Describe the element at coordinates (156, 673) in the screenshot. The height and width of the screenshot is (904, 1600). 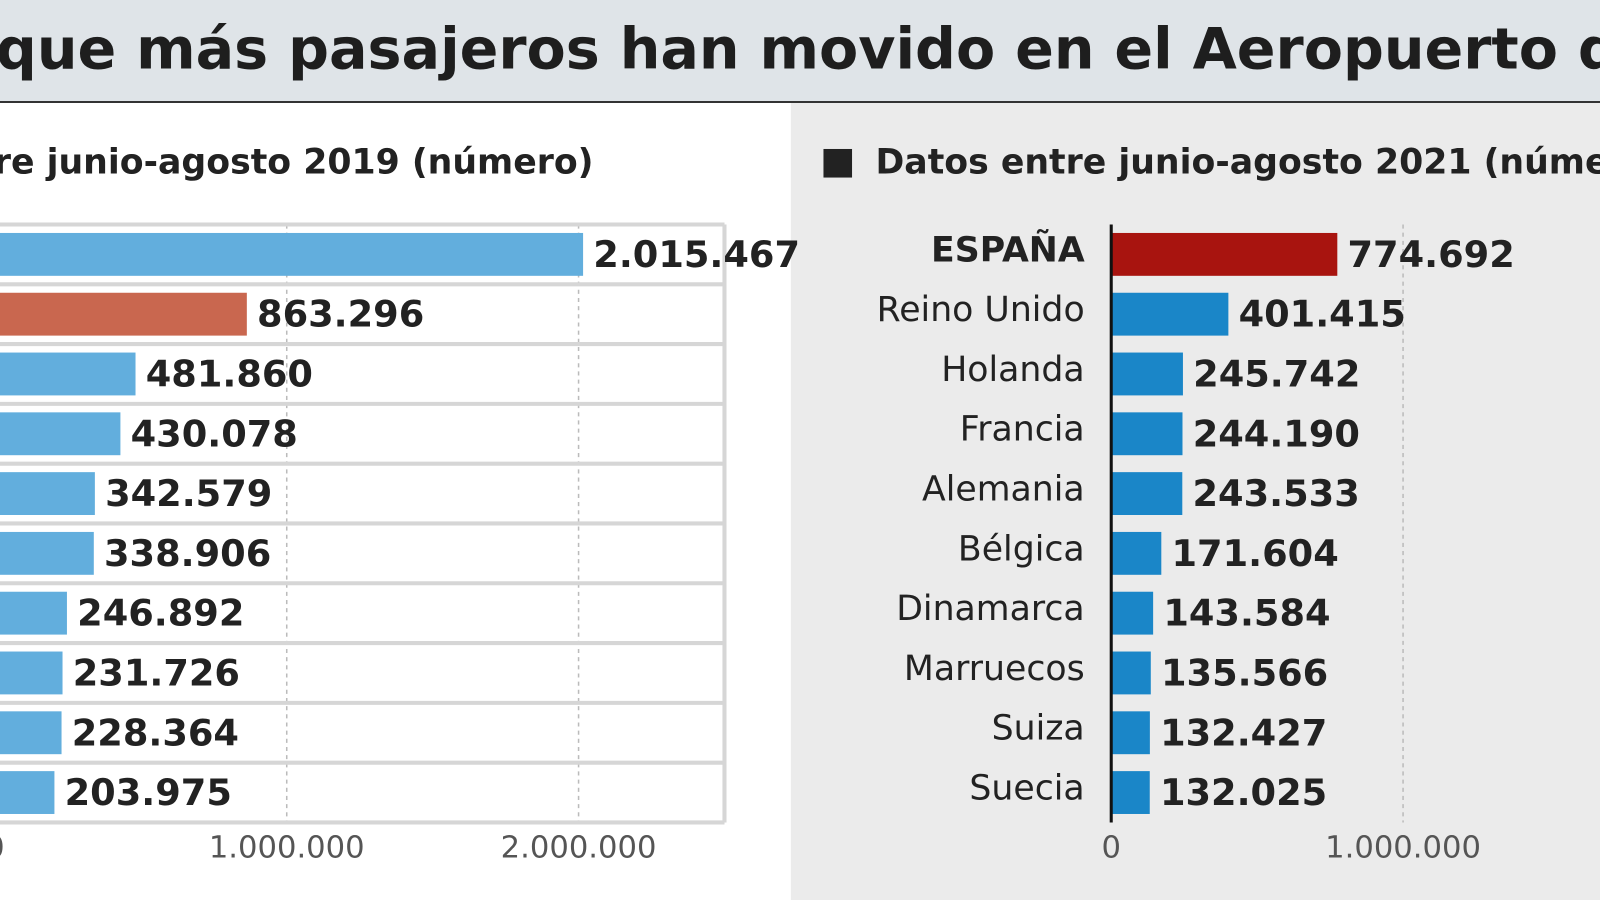
I see `value-label: 231.726` at that location.